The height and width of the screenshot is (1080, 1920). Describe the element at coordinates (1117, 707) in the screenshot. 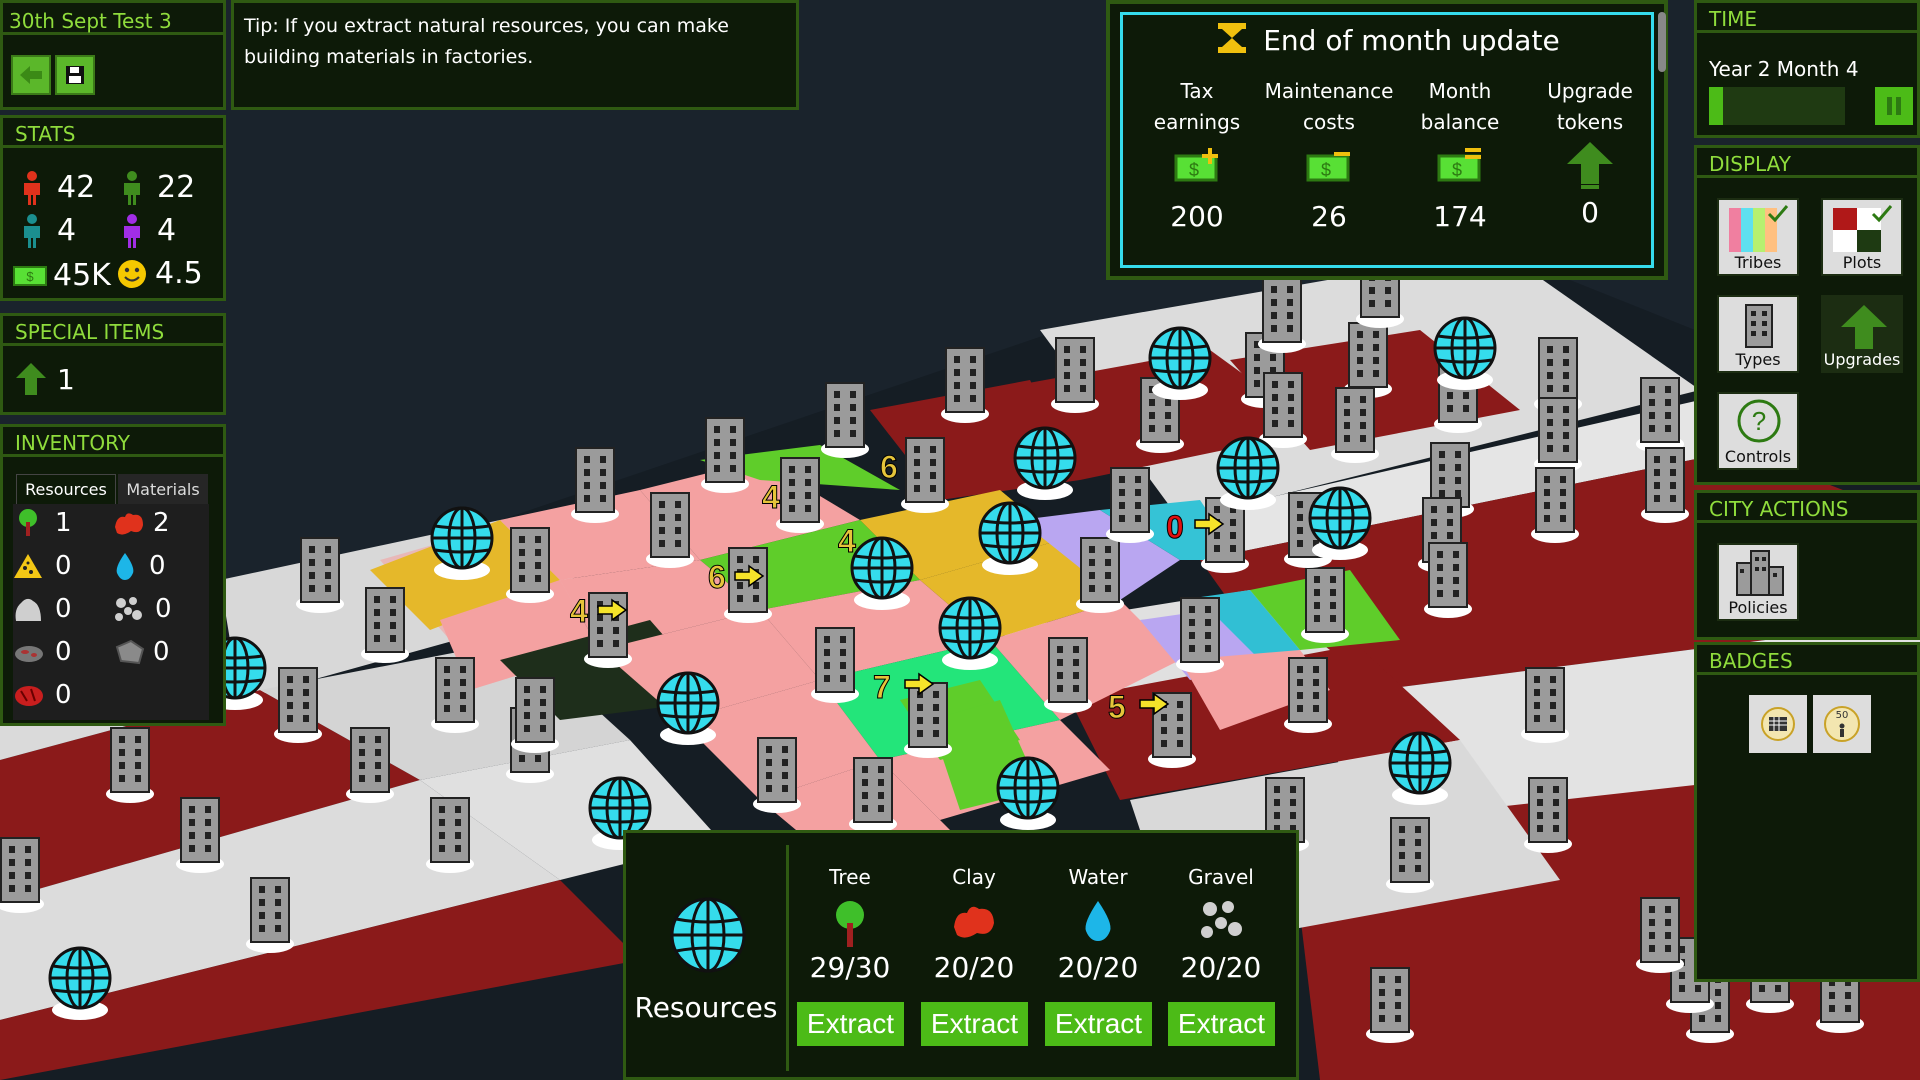

I see `plot-label: 5` at that location.